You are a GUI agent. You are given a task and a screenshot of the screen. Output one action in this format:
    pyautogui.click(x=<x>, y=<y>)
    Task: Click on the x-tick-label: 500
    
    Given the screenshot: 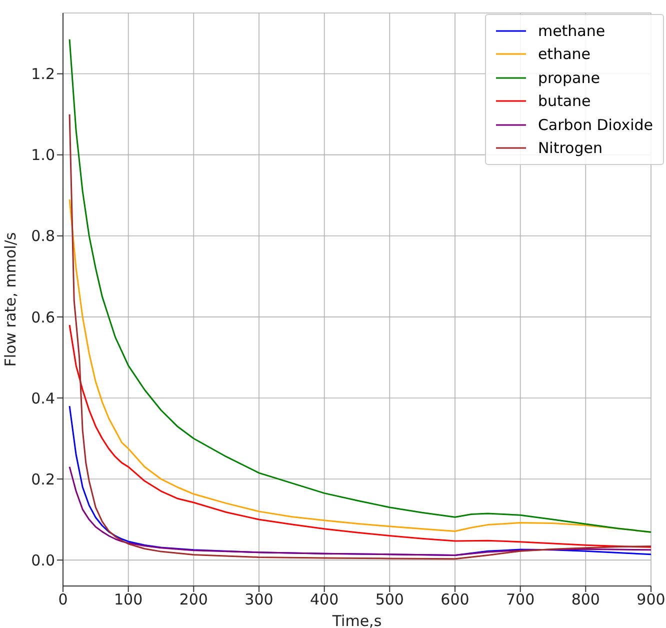 What is the action you would take?
    pyautogui.click(x=389, y=599)
    